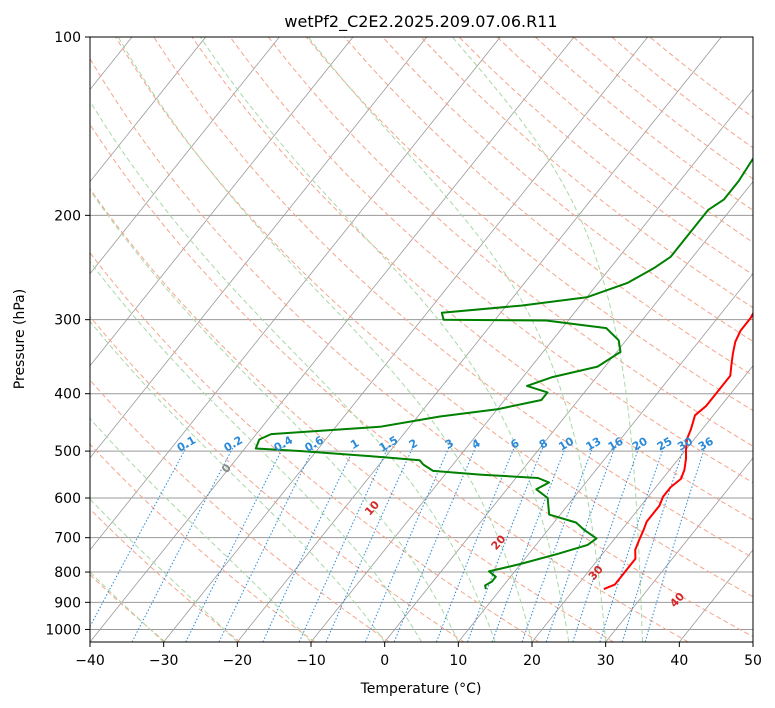 The height and width of the screenshot is (708, 775). Describe the element at coordinates (476, 443) in the screenshot. I see `mixing-ratio-label: 4` at that location.